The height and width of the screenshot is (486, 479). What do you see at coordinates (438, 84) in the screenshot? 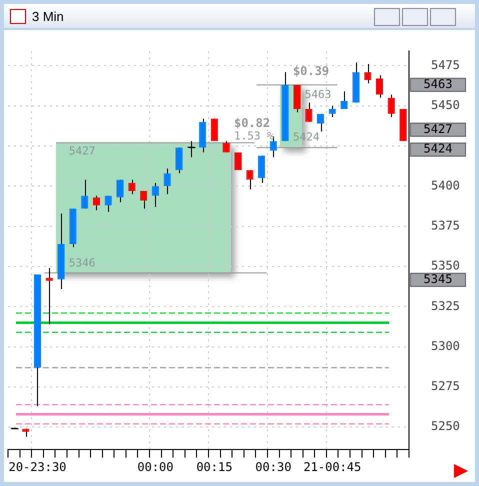
I see `text: 5463` at bounding box center [438, 84].